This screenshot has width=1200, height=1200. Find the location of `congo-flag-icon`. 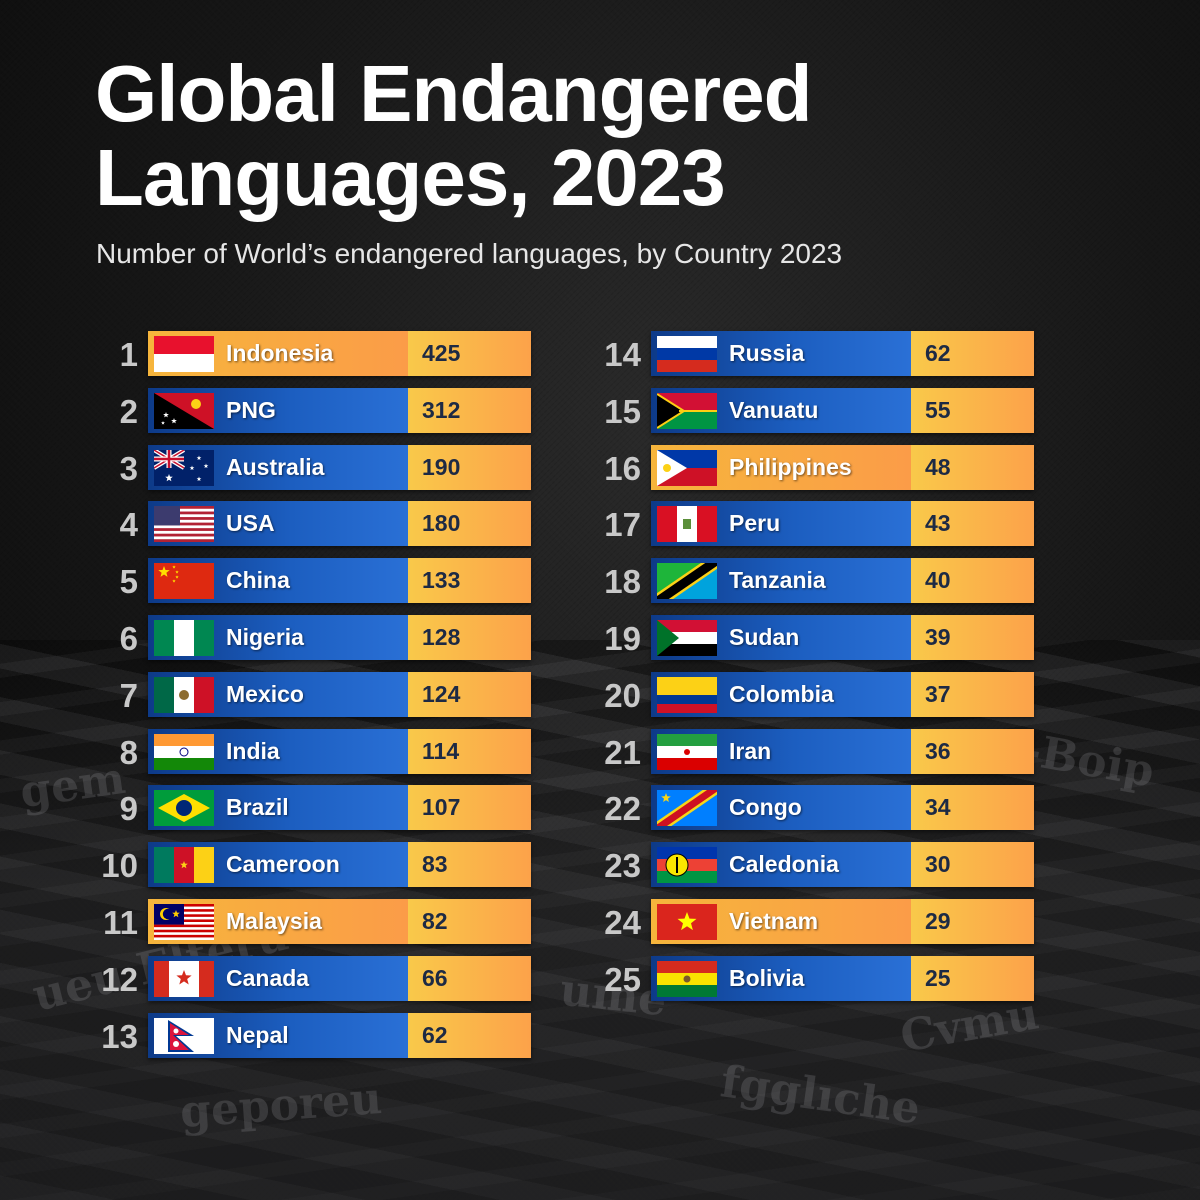

congo-flag-icon is located at coordinates (687, 808).